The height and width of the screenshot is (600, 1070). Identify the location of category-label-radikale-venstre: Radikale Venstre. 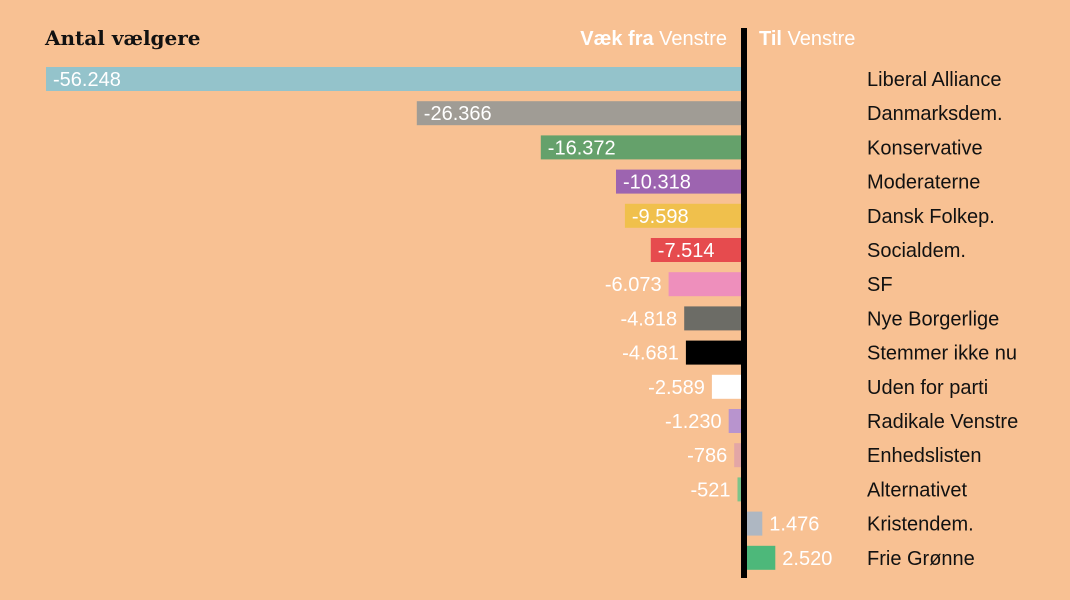
(942, 422).